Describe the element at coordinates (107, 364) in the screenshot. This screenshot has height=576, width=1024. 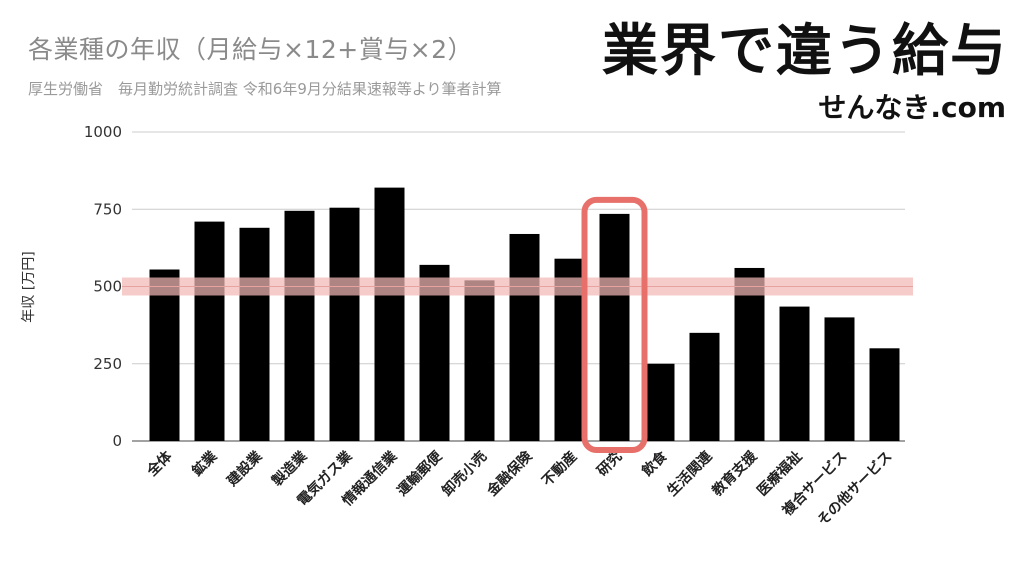
I see `y-tick-label: 250` at that location.